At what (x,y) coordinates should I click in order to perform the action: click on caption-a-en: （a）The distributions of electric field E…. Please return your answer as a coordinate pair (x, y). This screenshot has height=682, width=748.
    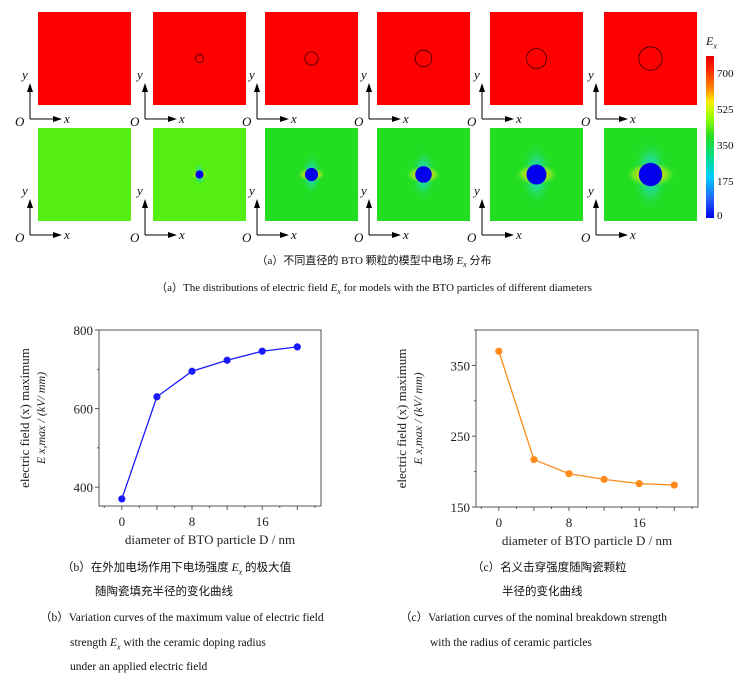
    Looking at the image, I should click on (374, 287).